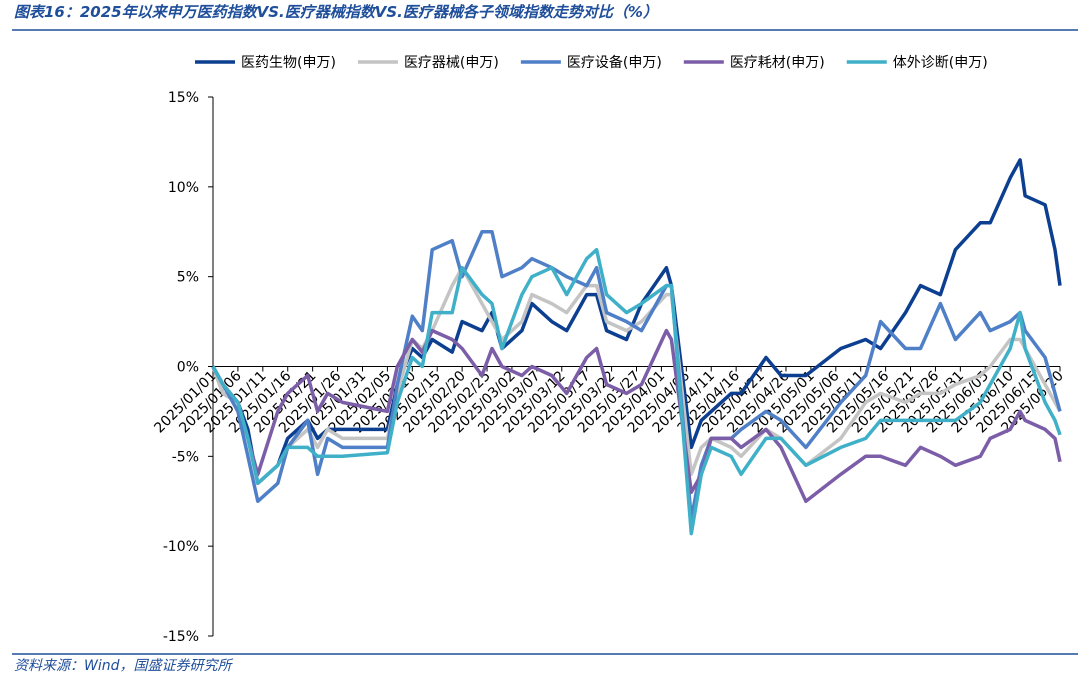 This screenshot has height=693, width=1080. Describe the element at coordinates (940, 63) in the screenshot. I see `legend-label: 体外诊断(申万)` at that location.